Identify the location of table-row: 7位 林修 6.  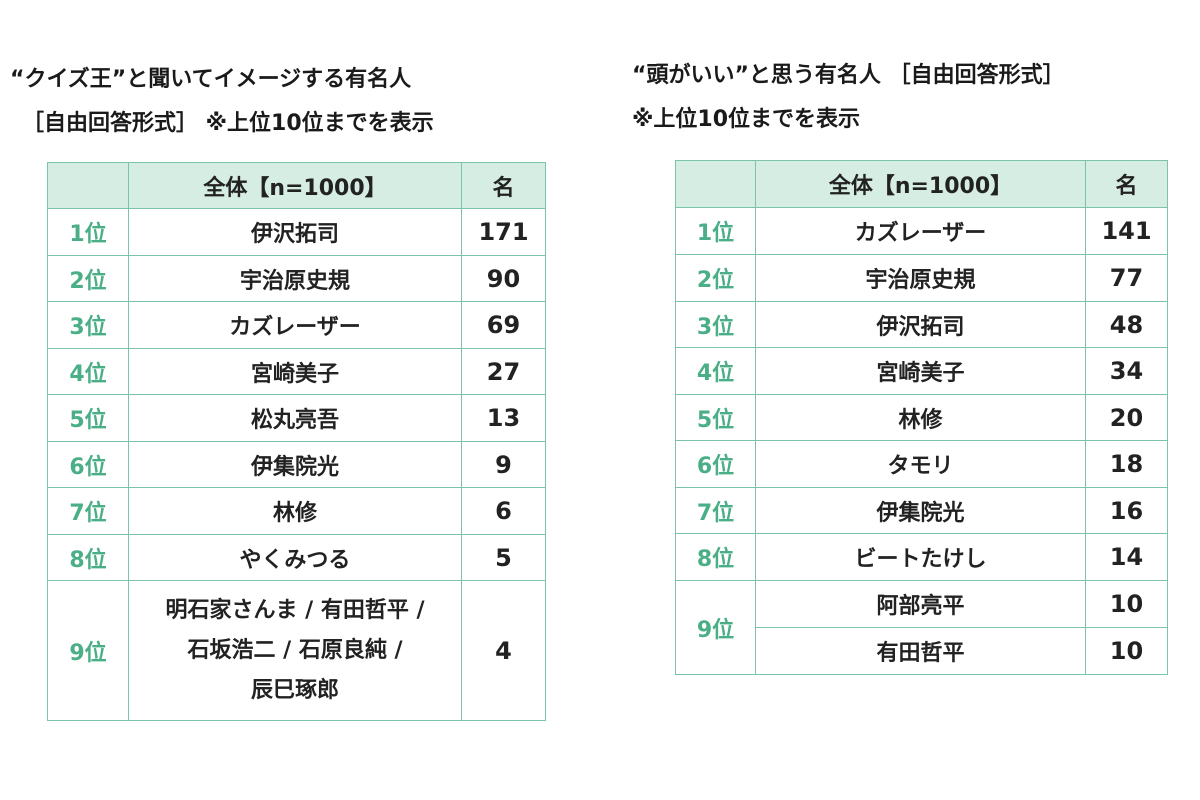
(296, 511).